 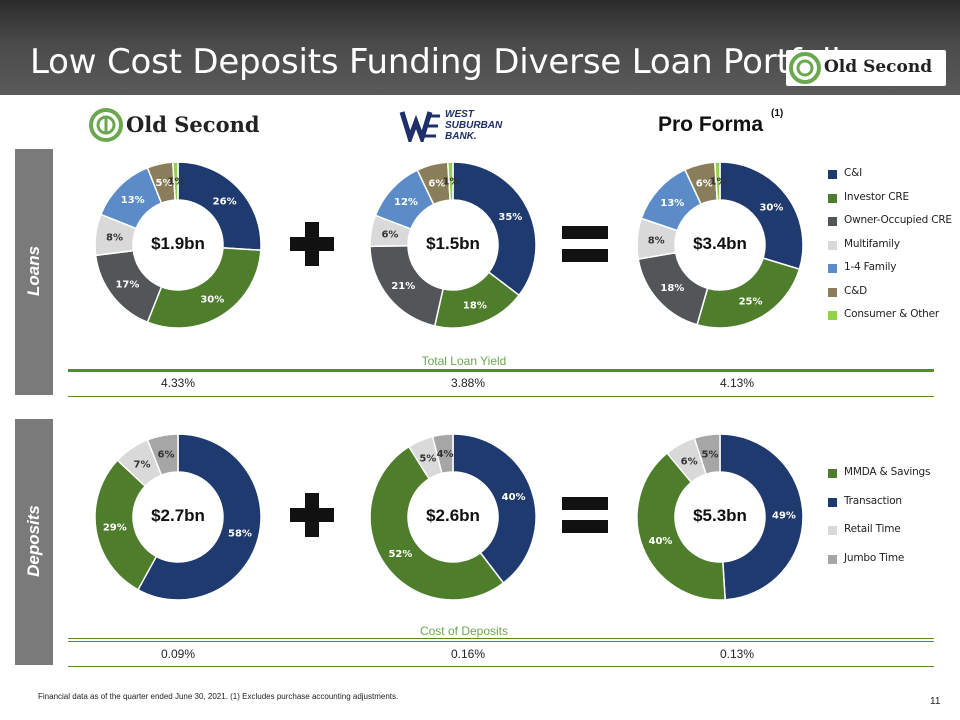 I want to click on cost-of-deposits-title: Cost of Deposits, so click(x=464, y=631).